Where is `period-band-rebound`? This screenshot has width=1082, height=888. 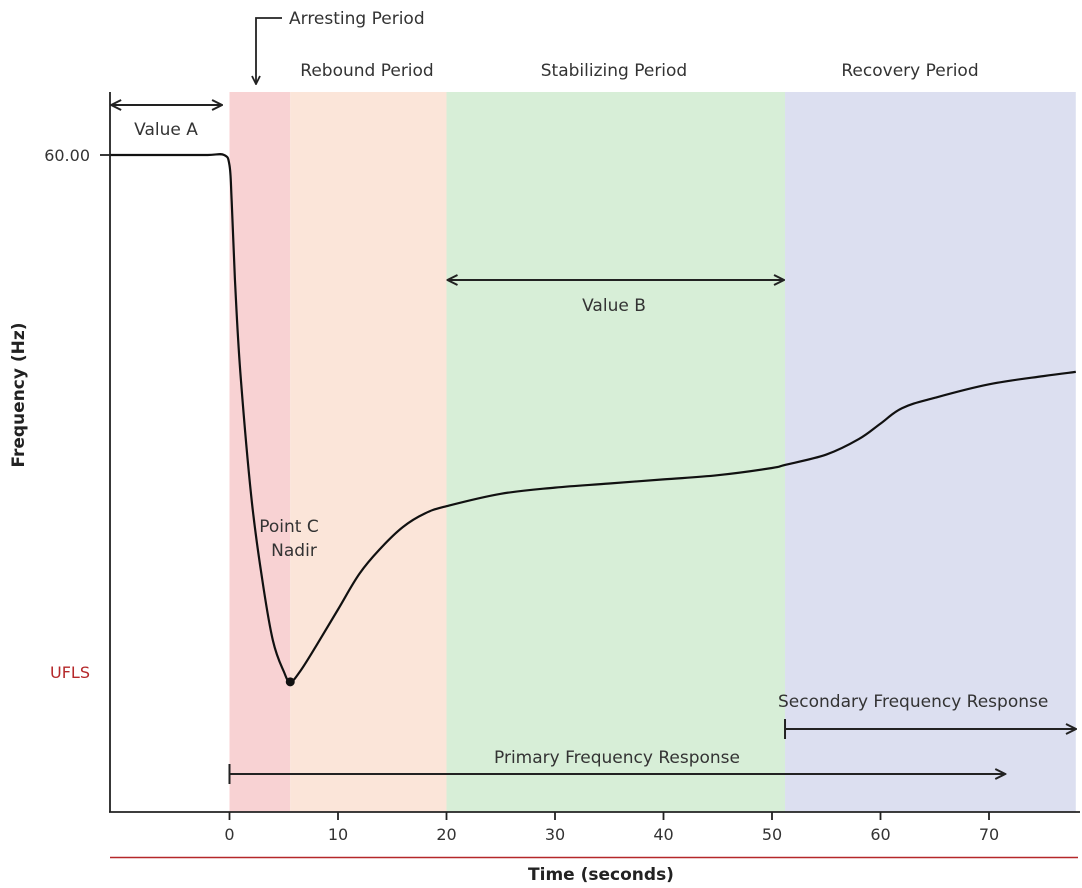 period-band-rebound is located at coordinates (368, 452).